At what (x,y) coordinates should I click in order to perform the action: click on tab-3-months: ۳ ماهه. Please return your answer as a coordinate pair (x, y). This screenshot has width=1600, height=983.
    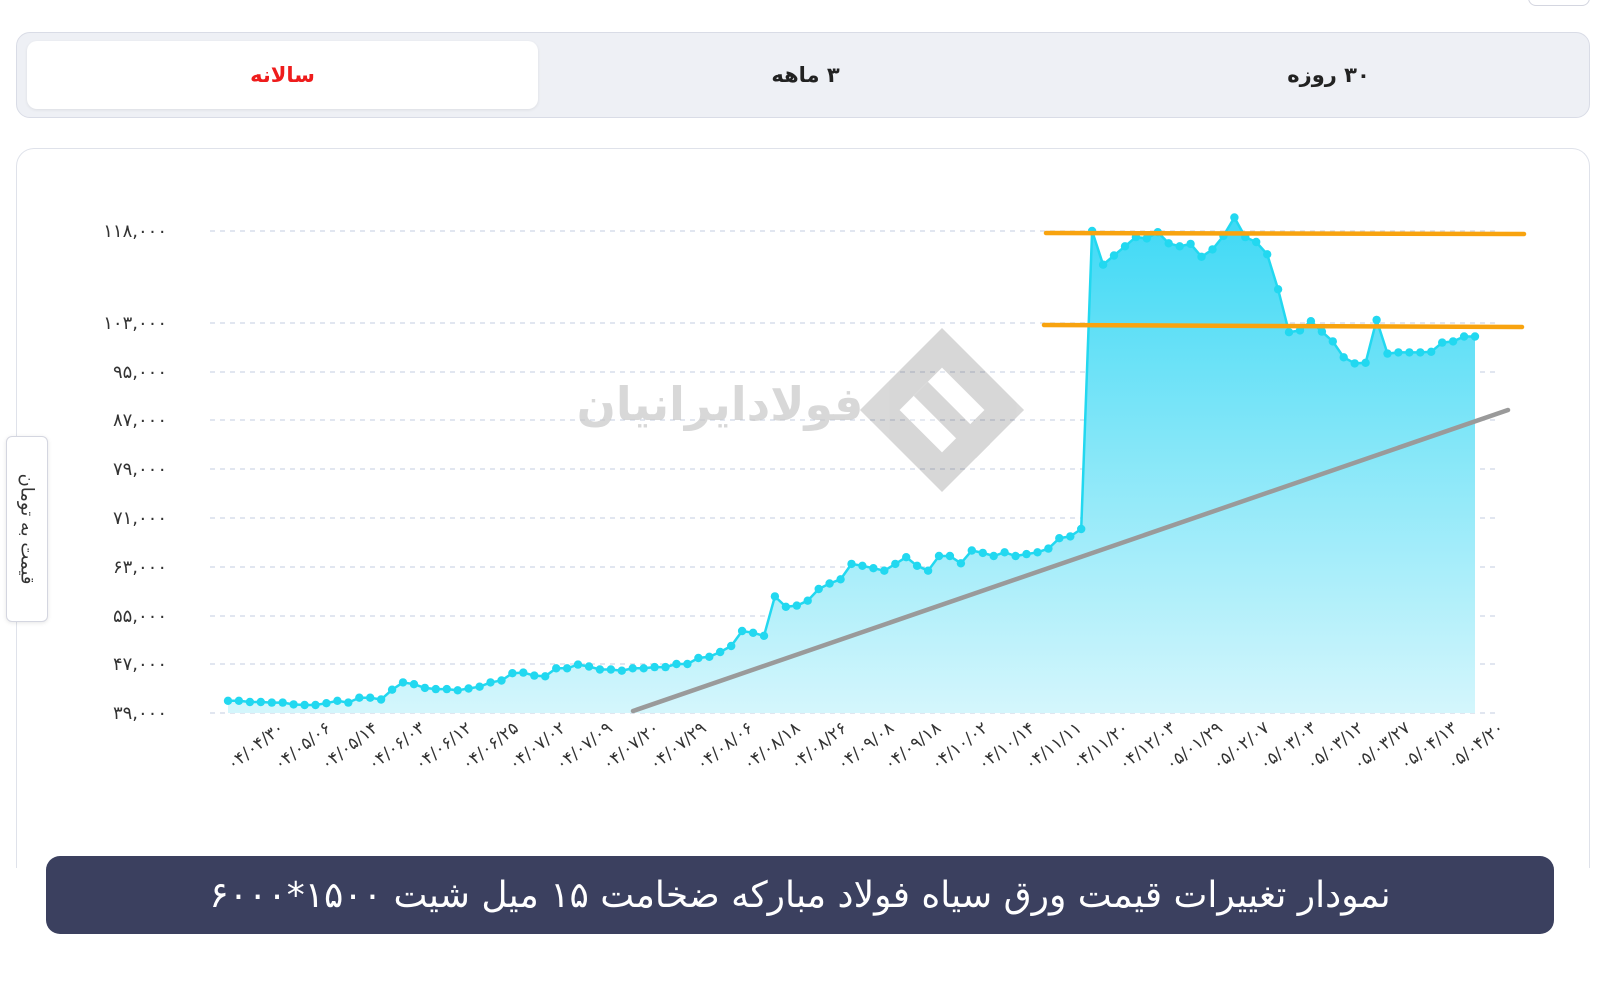
    Looking at the image, I should click on (805, 75).